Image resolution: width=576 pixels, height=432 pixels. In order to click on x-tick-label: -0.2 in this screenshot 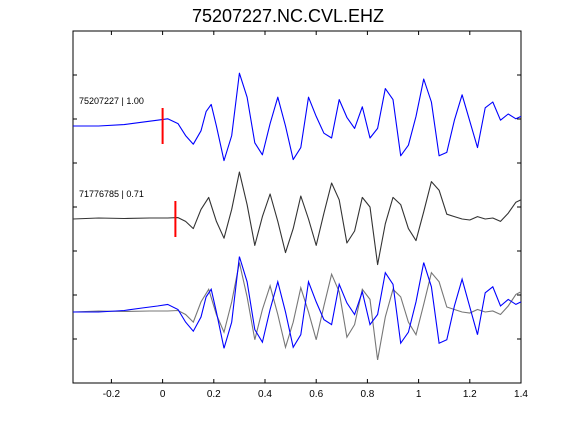, I will do `click(112, 394)`.